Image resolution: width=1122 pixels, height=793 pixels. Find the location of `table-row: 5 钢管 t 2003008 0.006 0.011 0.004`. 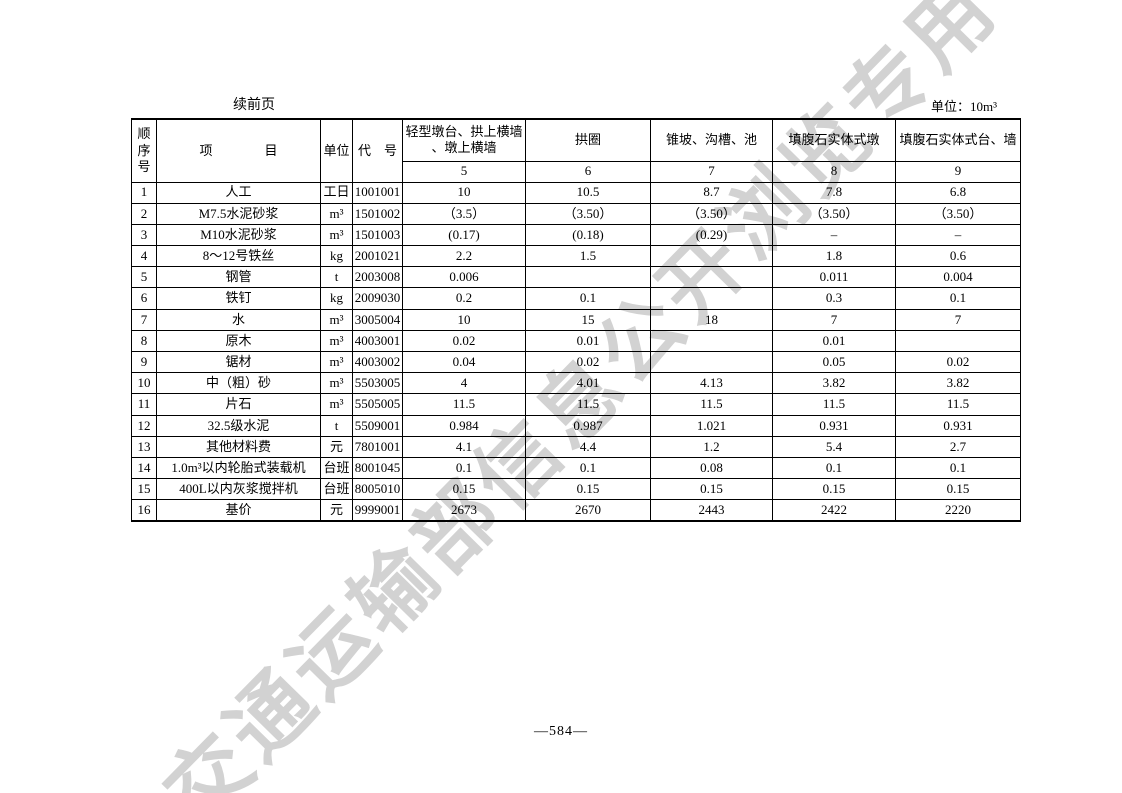

table-row: 5 钢管 t 2003008 0.006 0.011 0.004 is located at coordinates (576, 277).